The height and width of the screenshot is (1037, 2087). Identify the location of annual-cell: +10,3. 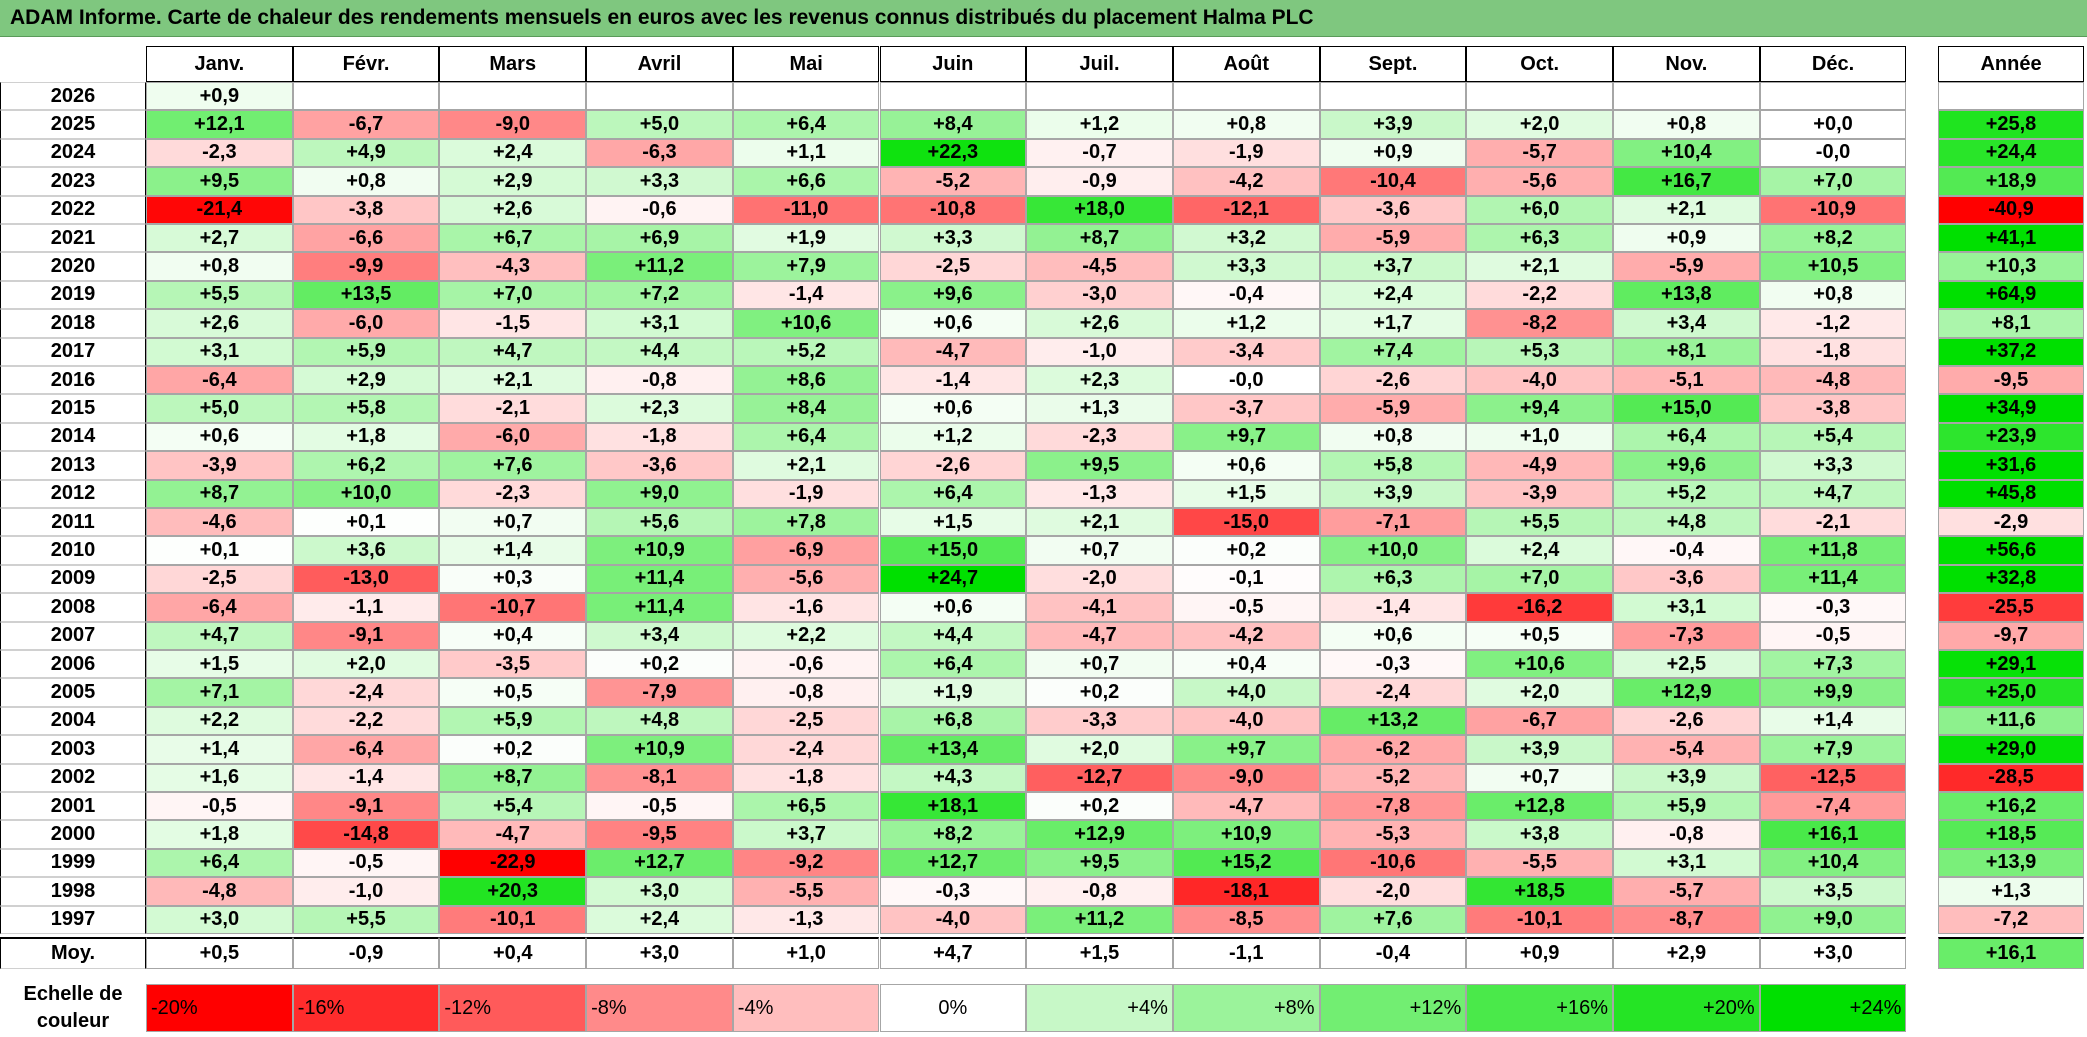
(2011, 266).